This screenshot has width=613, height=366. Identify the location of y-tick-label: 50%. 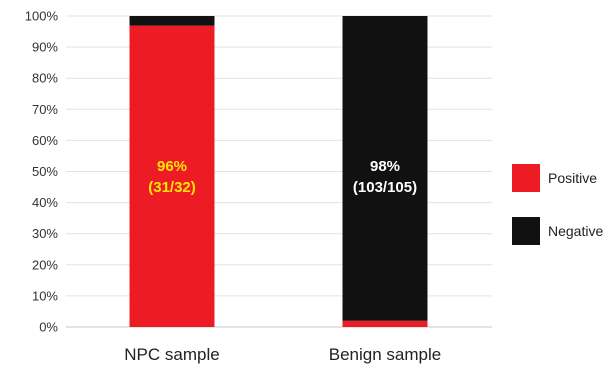
(45, 171).